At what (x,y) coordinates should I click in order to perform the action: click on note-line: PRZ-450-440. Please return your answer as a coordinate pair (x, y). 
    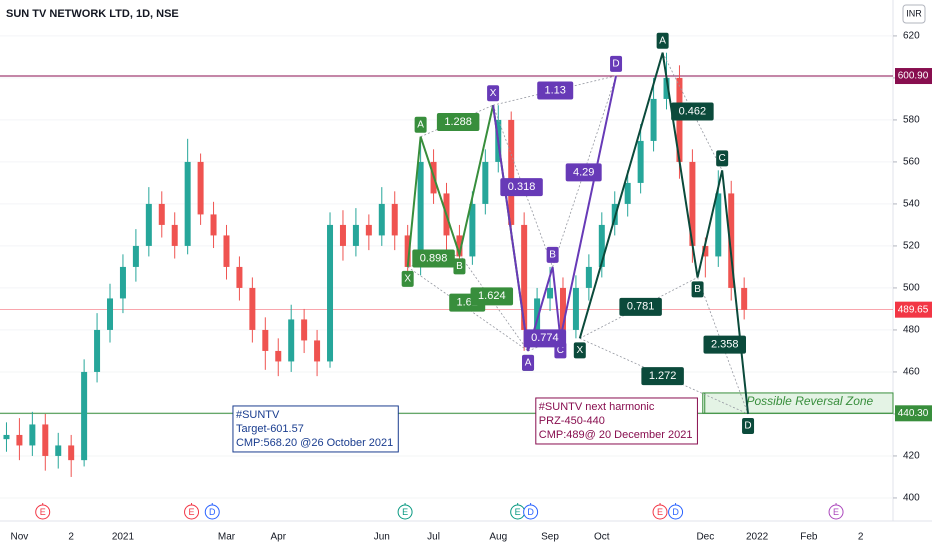
    Looking at the image, I should click on (572, 421).